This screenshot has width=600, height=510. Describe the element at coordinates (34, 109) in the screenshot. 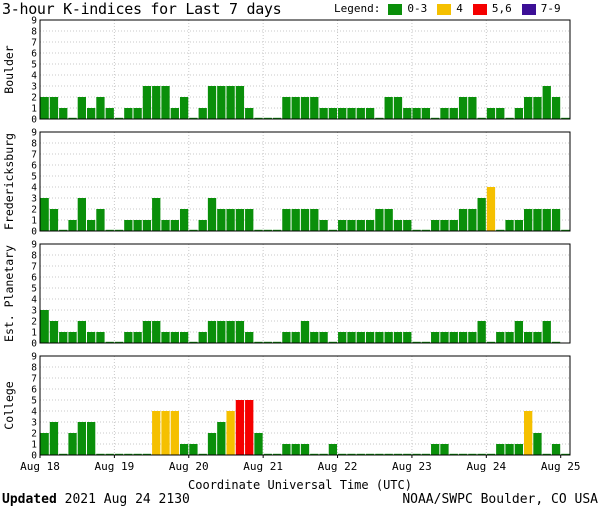

I see `y-tick-label: 1` at that location.